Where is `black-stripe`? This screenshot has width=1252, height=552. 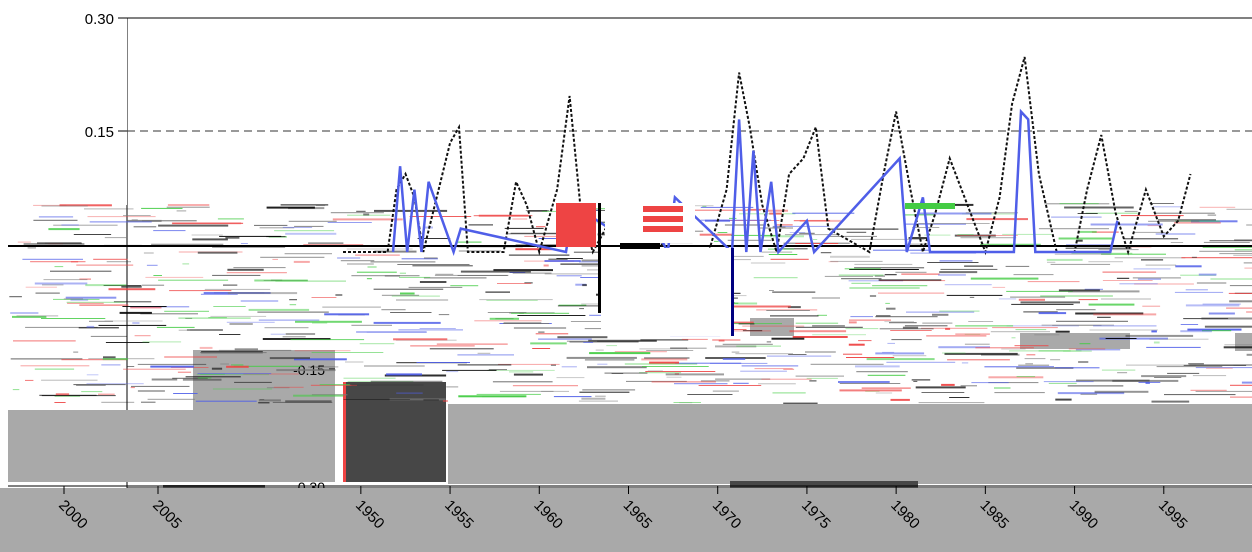
black-stripe is located at coordinates (640, 246).